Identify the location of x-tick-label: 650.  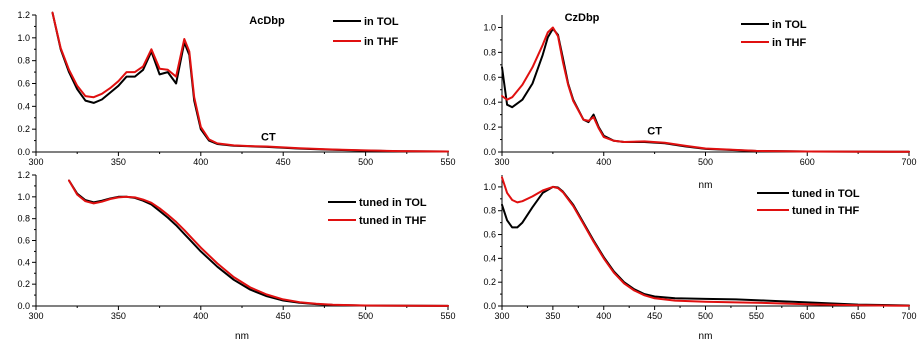
(858, 316).